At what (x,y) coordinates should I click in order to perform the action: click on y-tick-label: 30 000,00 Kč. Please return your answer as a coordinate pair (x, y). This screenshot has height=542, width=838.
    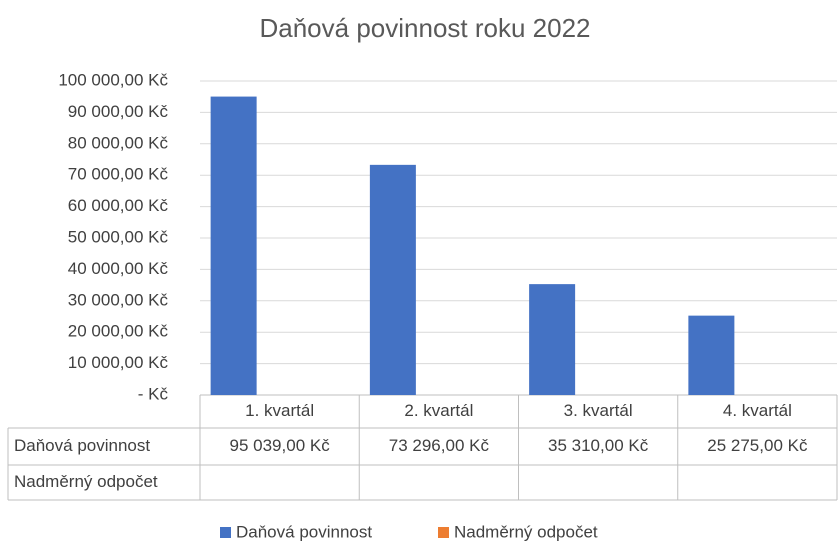
    Looking at the image, I should click on (118, 299).